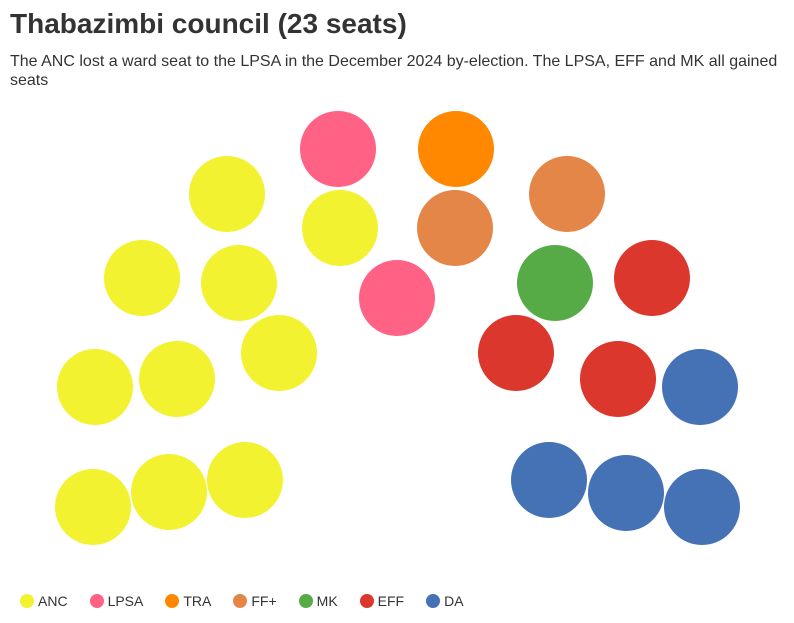  What do you see at coordinates (53, 601) in the screenshot?
I see `legend-label: ANC` at bounding box center [53, 601].